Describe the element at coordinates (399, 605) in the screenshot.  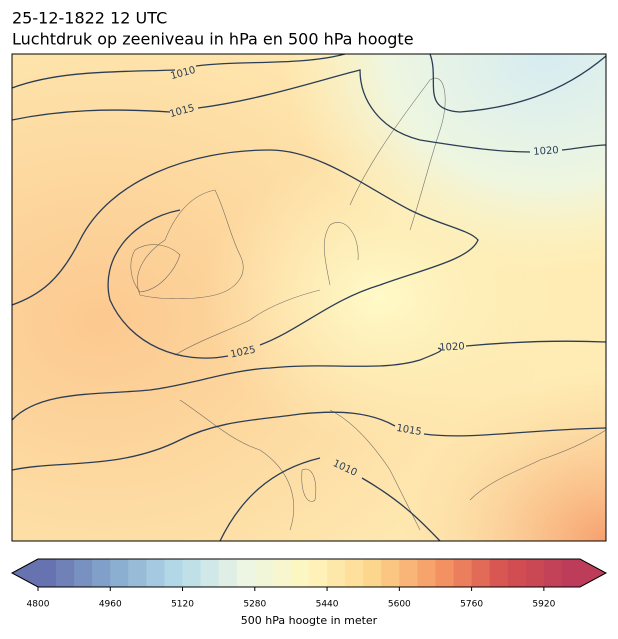
I see `colorbar-tick-label: 5600` at that location.